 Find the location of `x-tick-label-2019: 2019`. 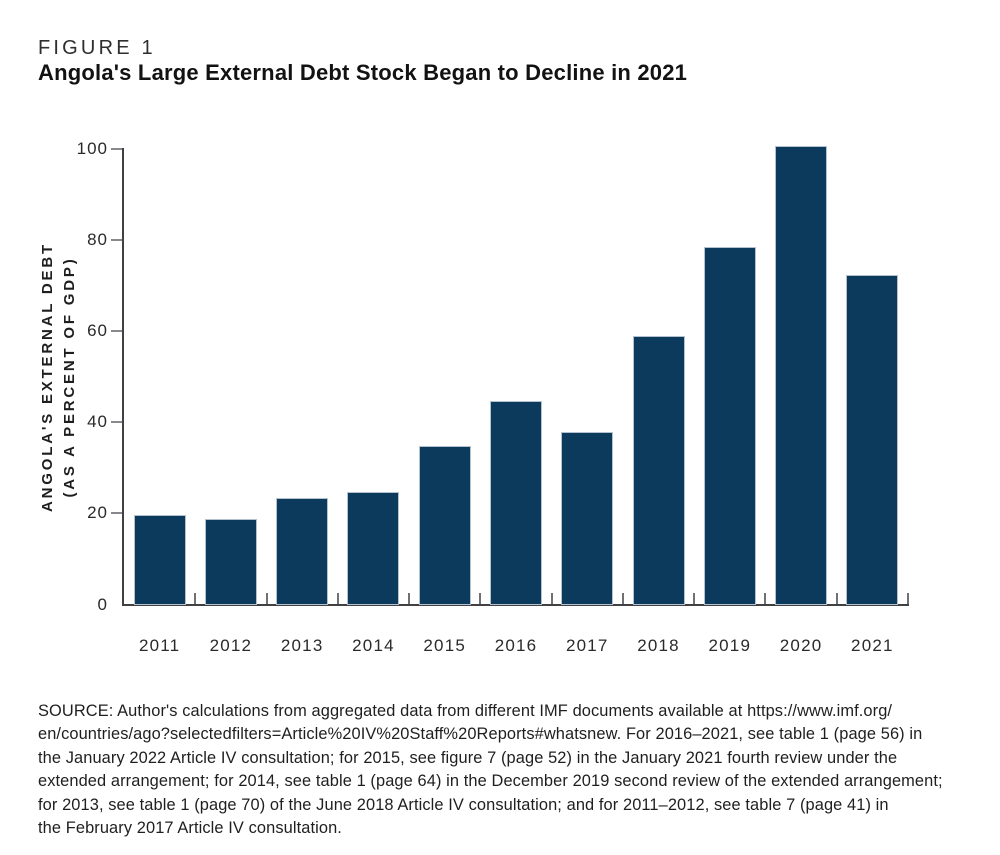

x-tick-label-2019: 2019 is located at coordinates (730, 645).